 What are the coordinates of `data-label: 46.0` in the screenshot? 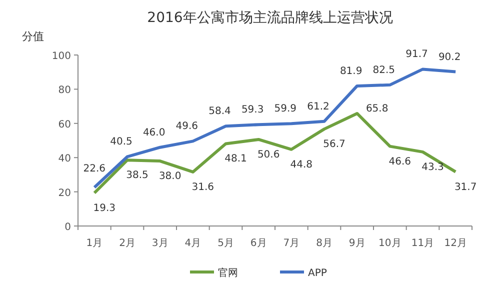 It's located at (154, 132).